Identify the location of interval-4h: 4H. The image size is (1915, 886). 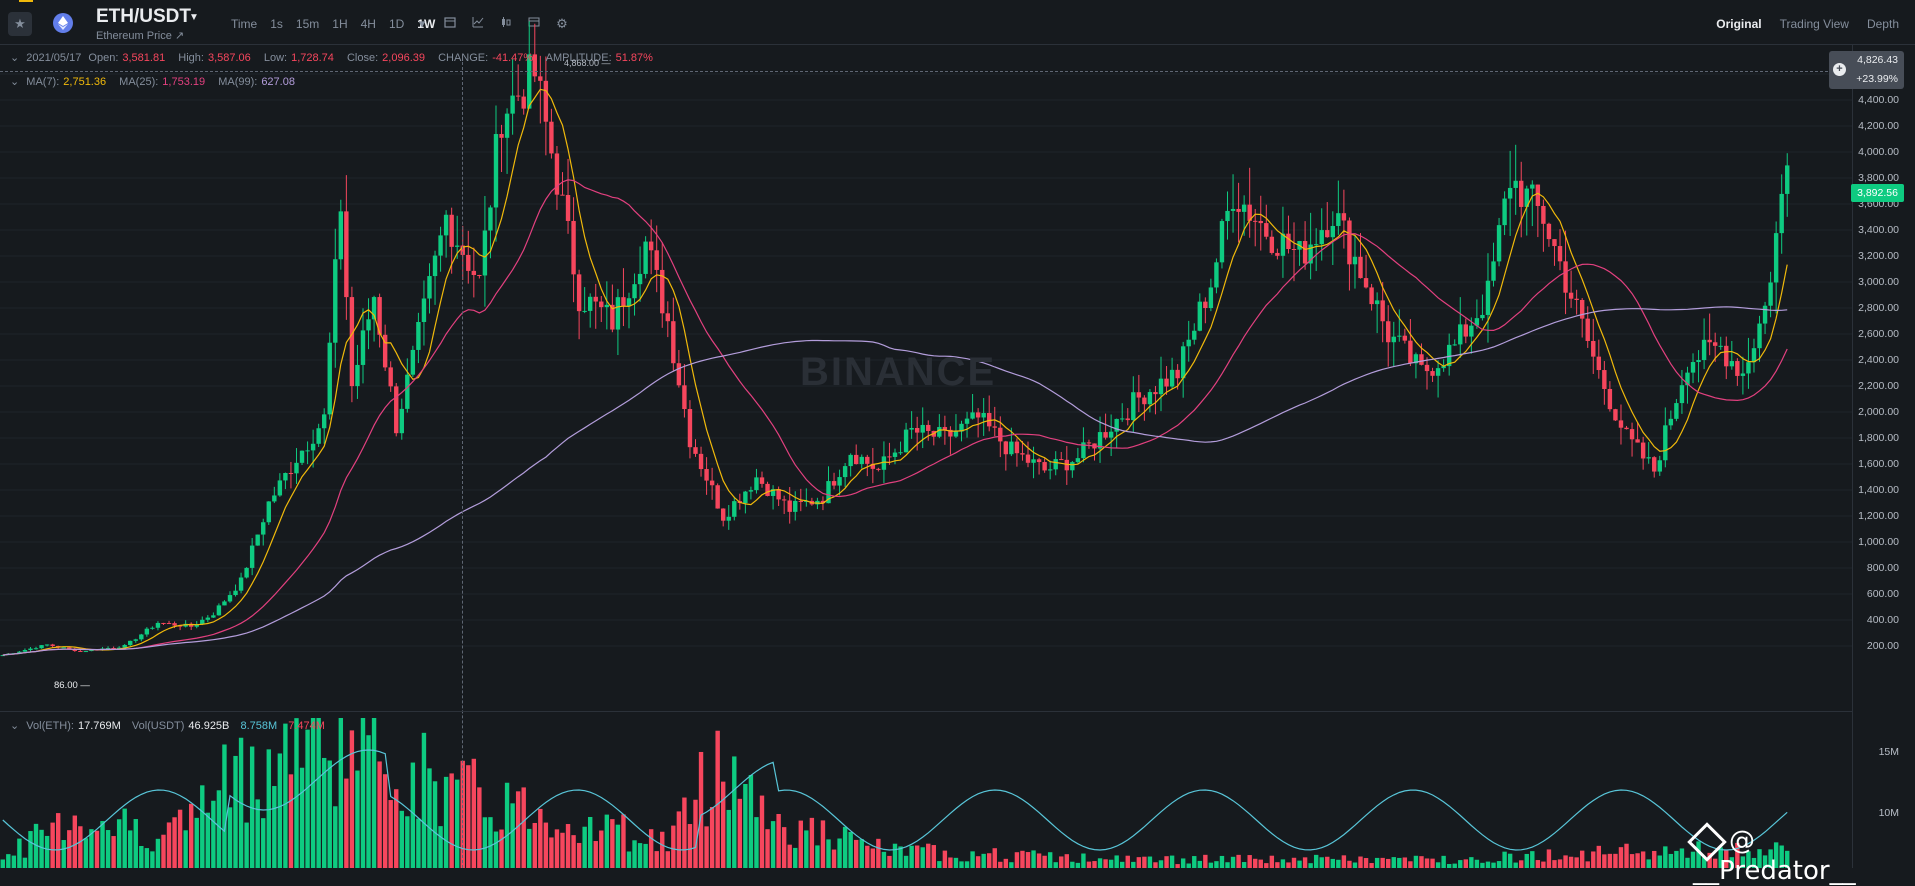
(368, 24).